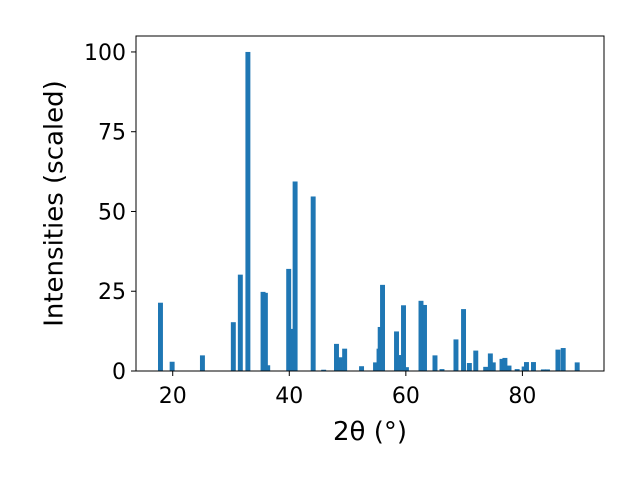 This screenshot has height=480, width=640. I want to click on x-tick-label: 80, so click(522, 396).